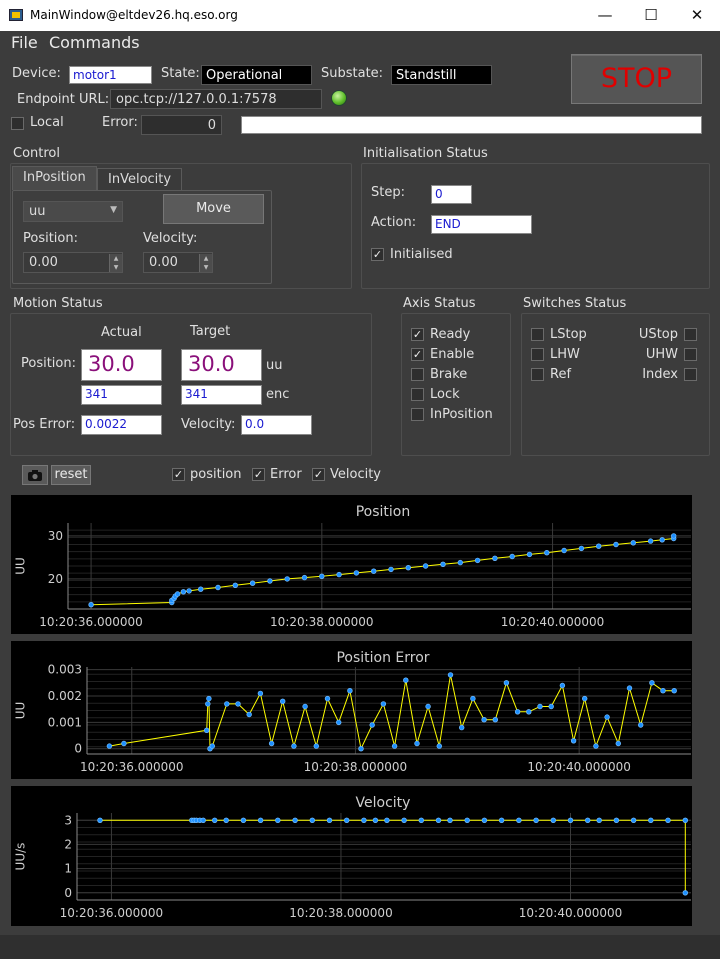  What do you see at coordinates (690, 354) in the screenshot?
I see `switch-uhw-checkbox` at bounding box center [690, 354].